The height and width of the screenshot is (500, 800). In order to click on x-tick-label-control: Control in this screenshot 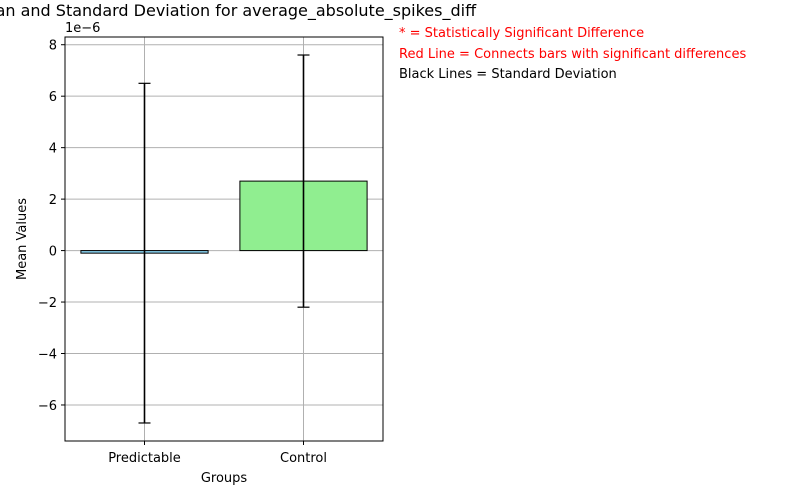, I will do `click(303, 458)`.